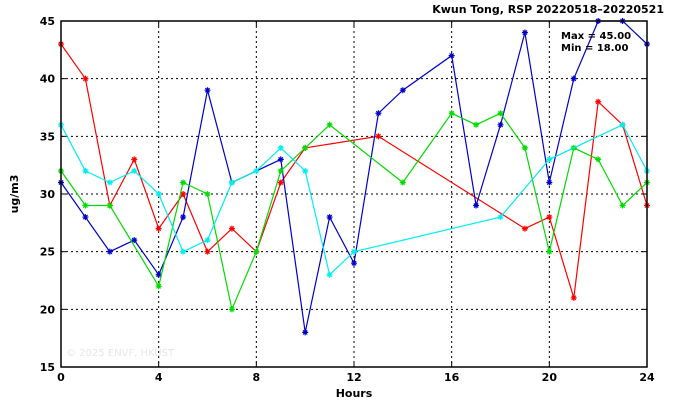 This screenshot has width=674, height=409. I want to click on min-label: Min = 18.00, so click(595, 48).